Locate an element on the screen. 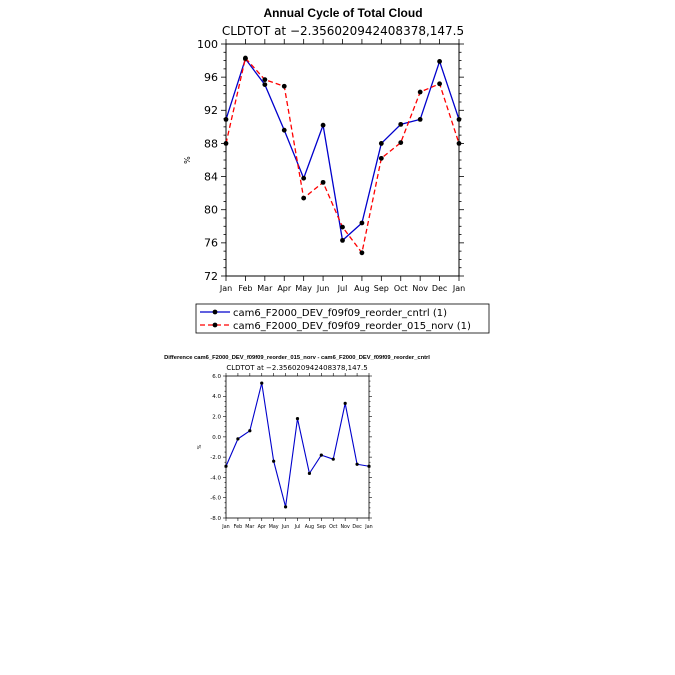  chart-1-ylabel: % is located at coordinates (187, 160).